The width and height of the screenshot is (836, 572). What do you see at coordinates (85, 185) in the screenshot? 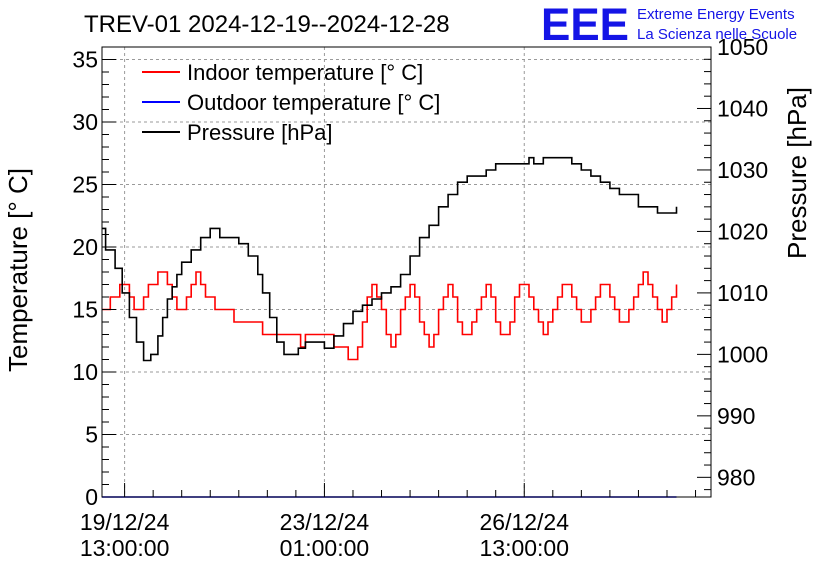
I see `y-tick-label-5: 25` at bounding box center [85, 185].